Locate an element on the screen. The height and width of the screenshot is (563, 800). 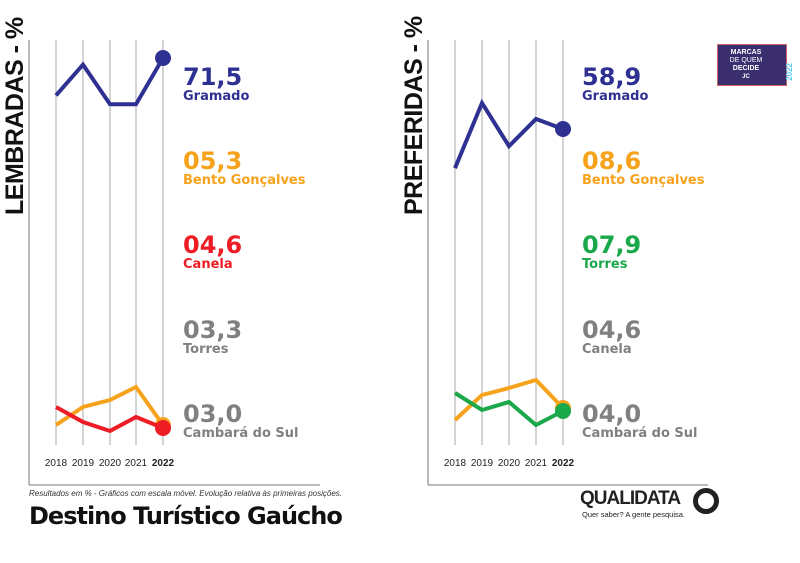
series-value: 08,6 is located at coordinates (612, 161).